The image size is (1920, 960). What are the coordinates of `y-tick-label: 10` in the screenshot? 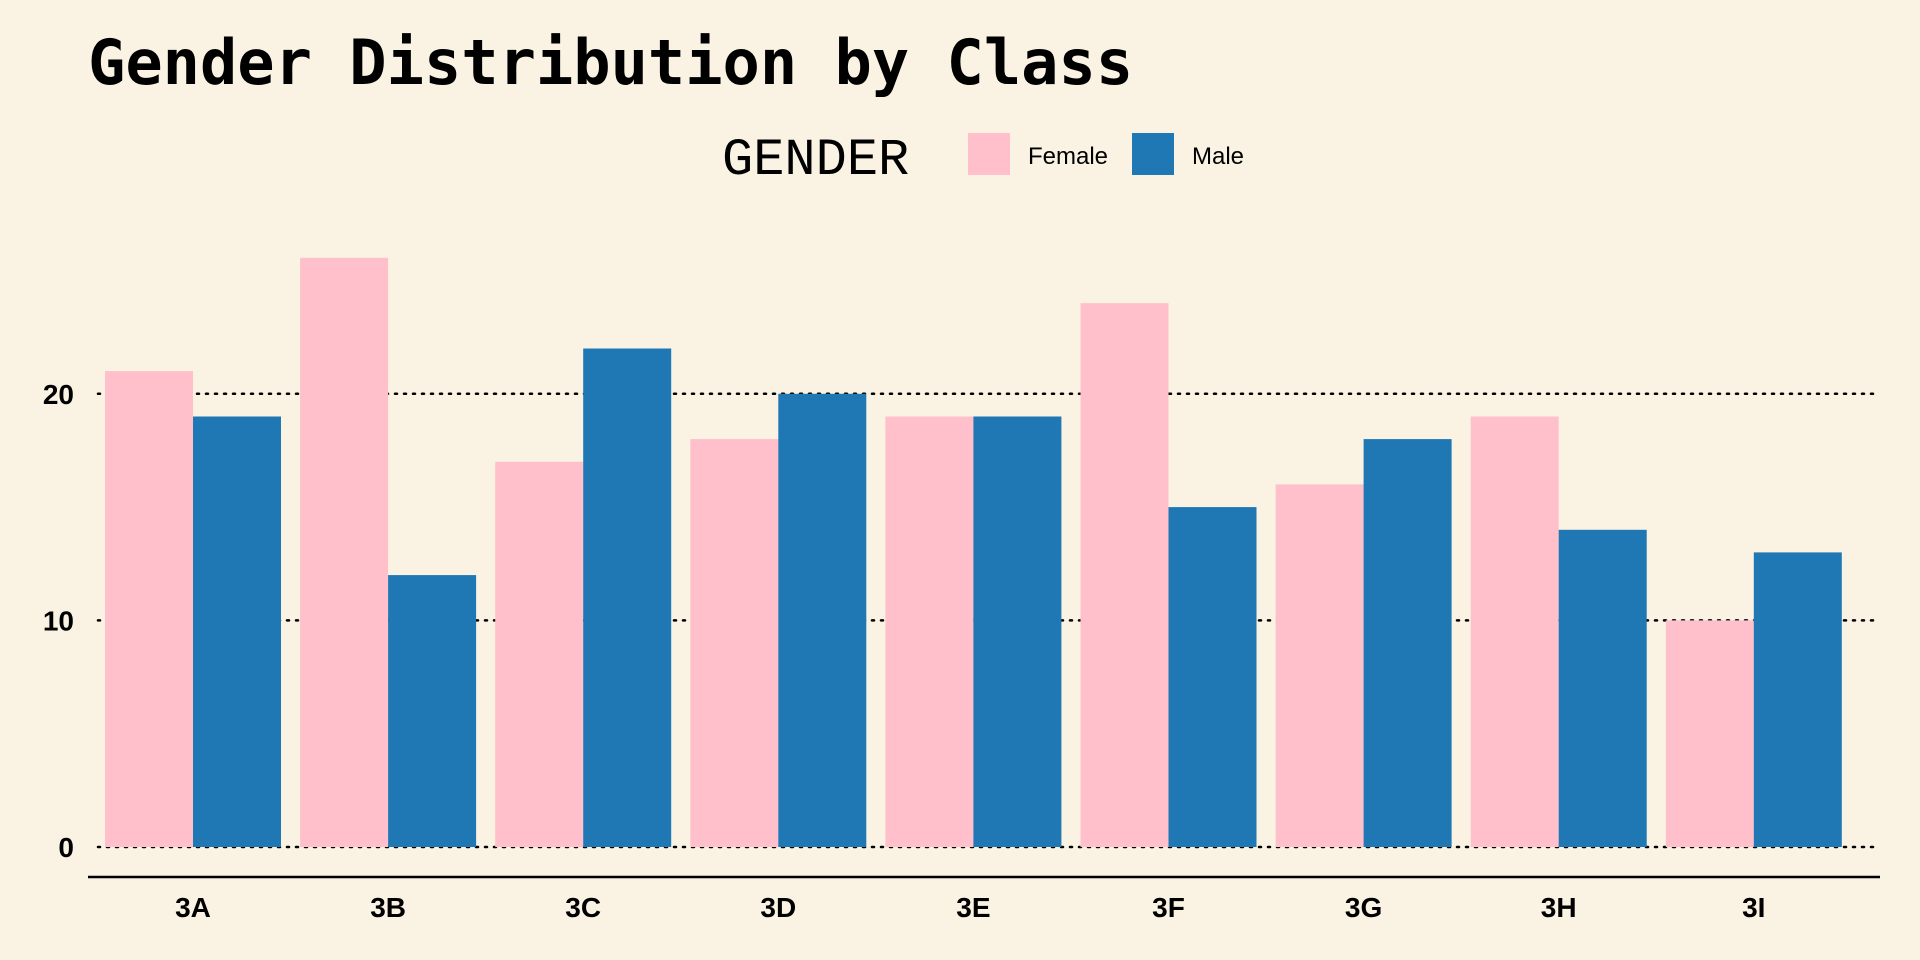 It's located at (58, 620).